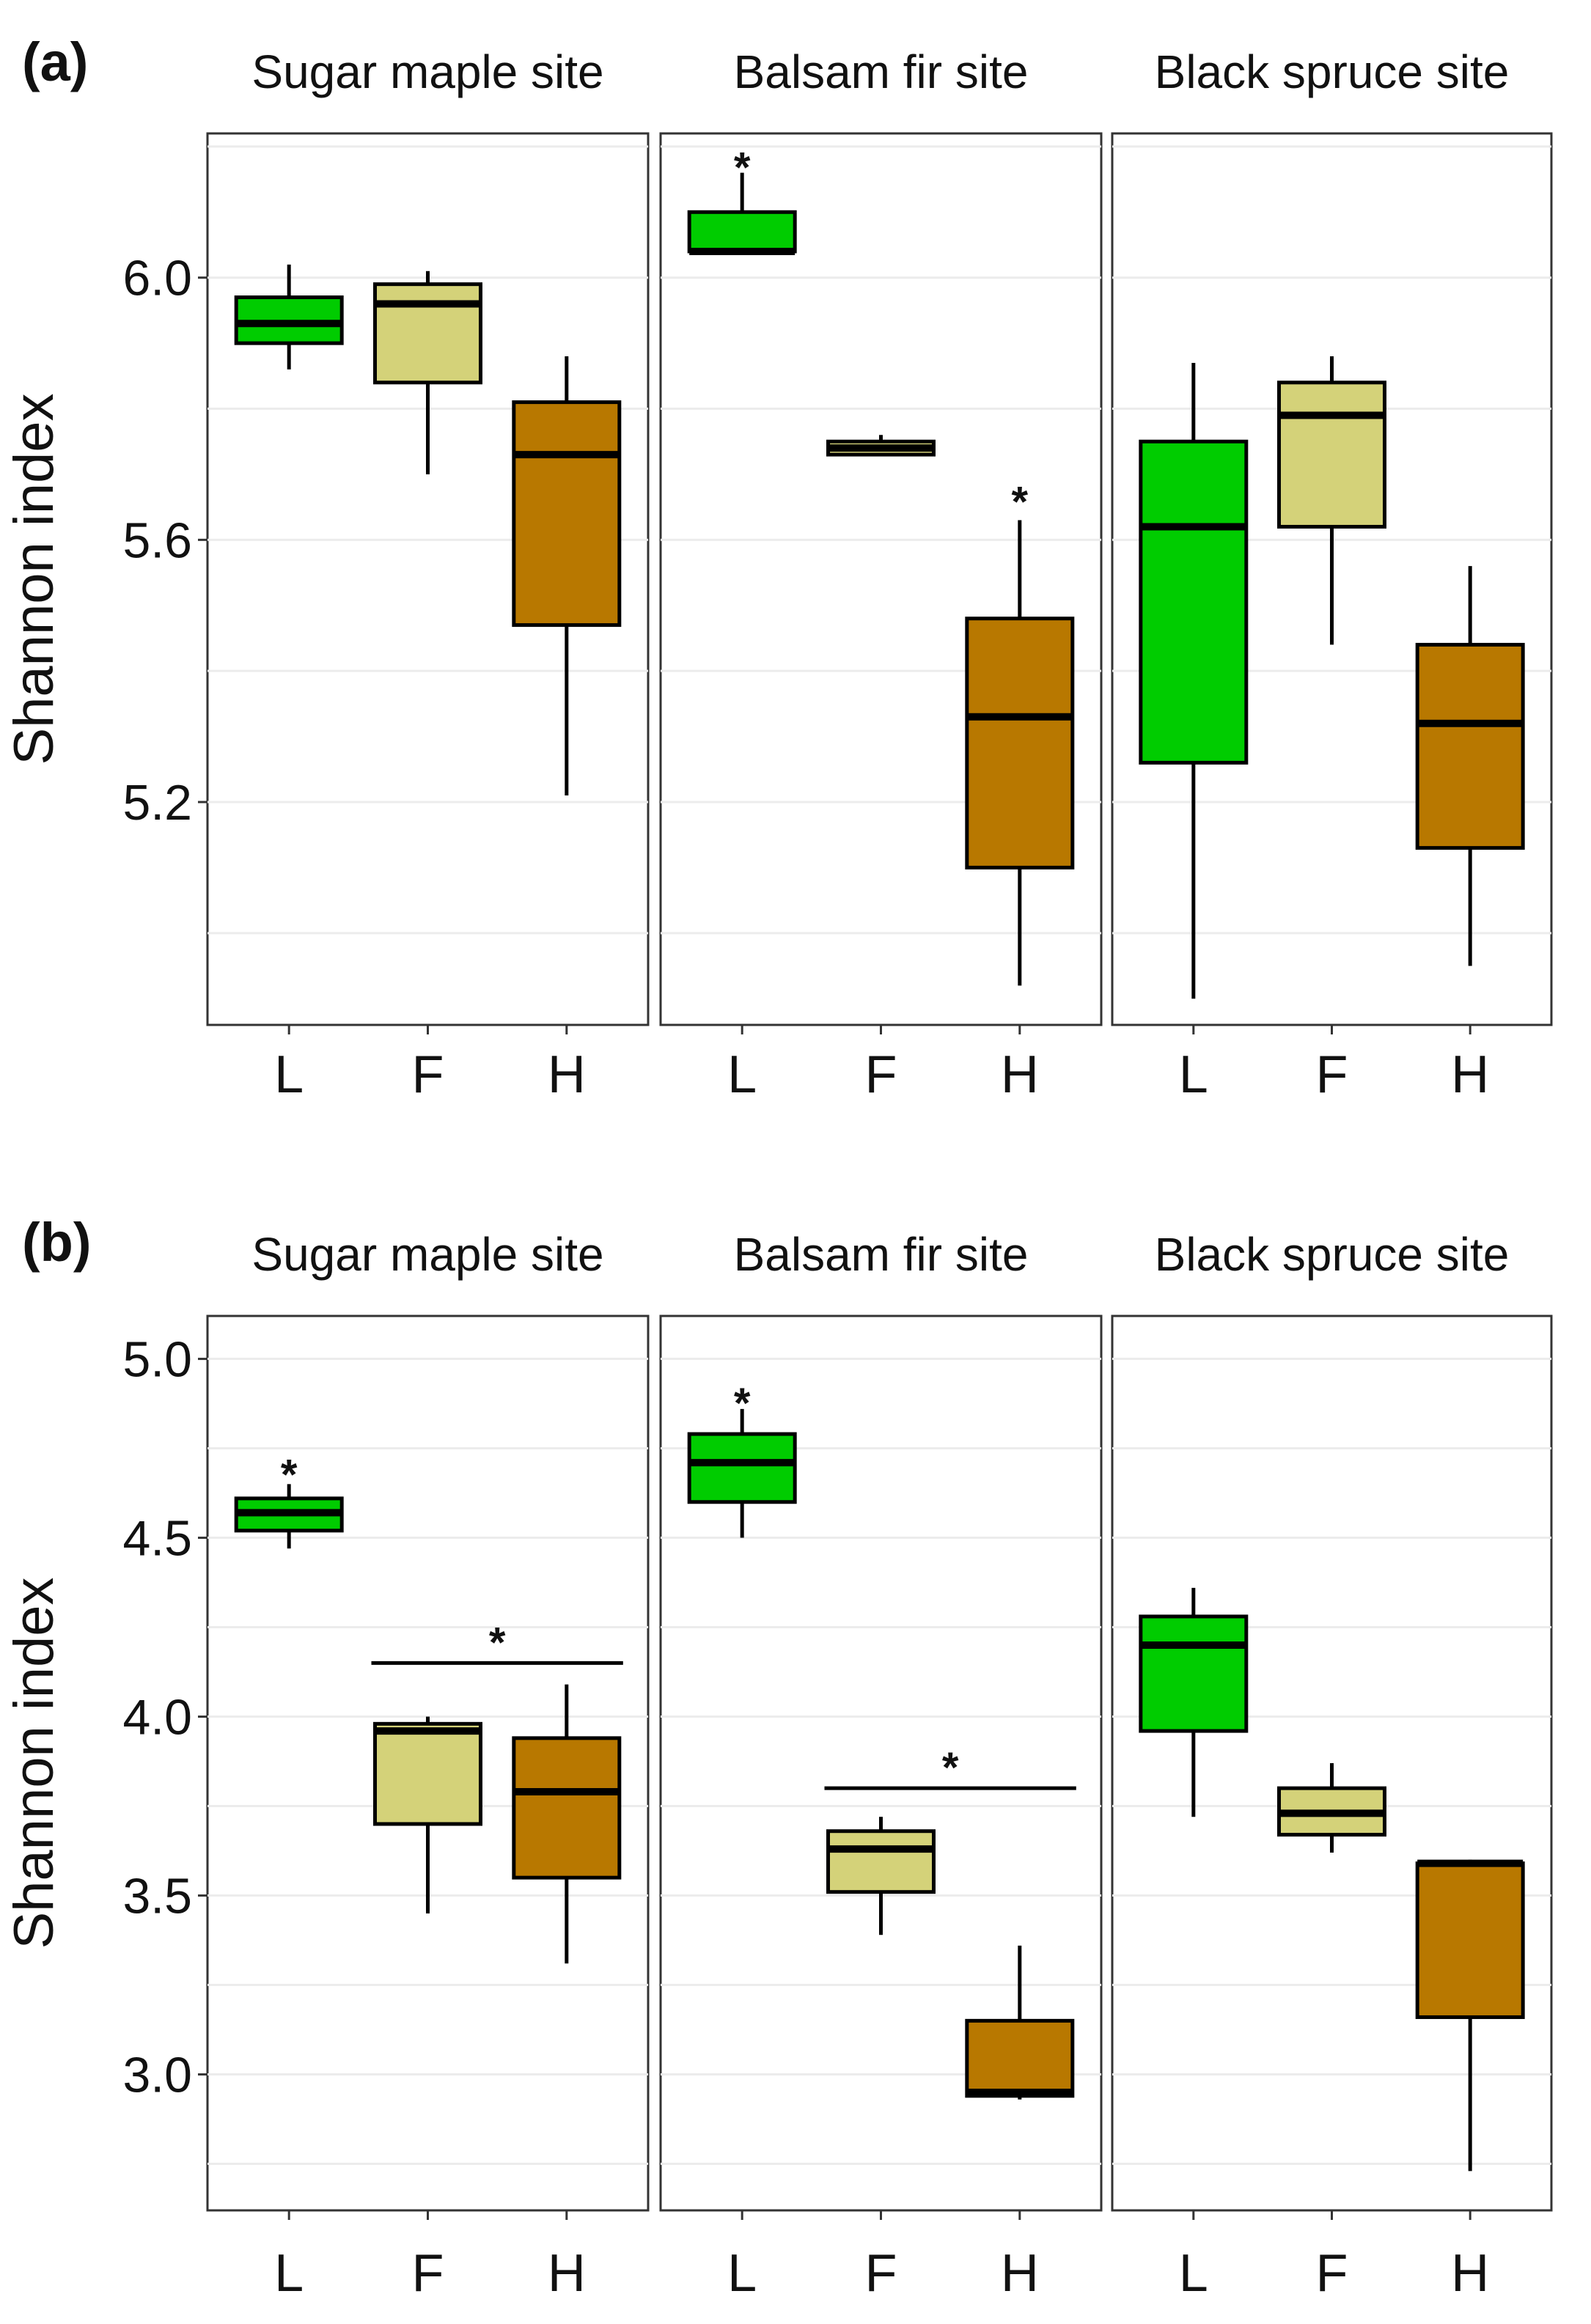 The image size is (1591, 2324). Describe the element at coordinates (157, 1718) in the screenshot. I see `y-tick-label: 4.0` at that location.